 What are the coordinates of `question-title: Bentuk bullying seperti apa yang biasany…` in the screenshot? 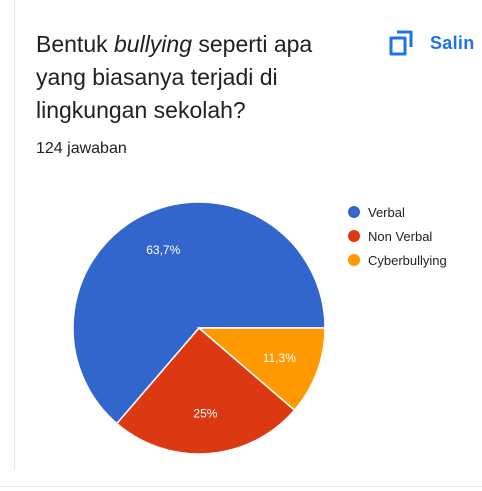 It's located at (196, 77).